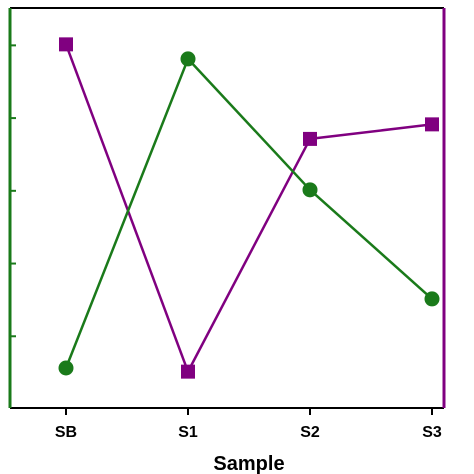  I want to click on series-2-point-SB, so click(66, 368).